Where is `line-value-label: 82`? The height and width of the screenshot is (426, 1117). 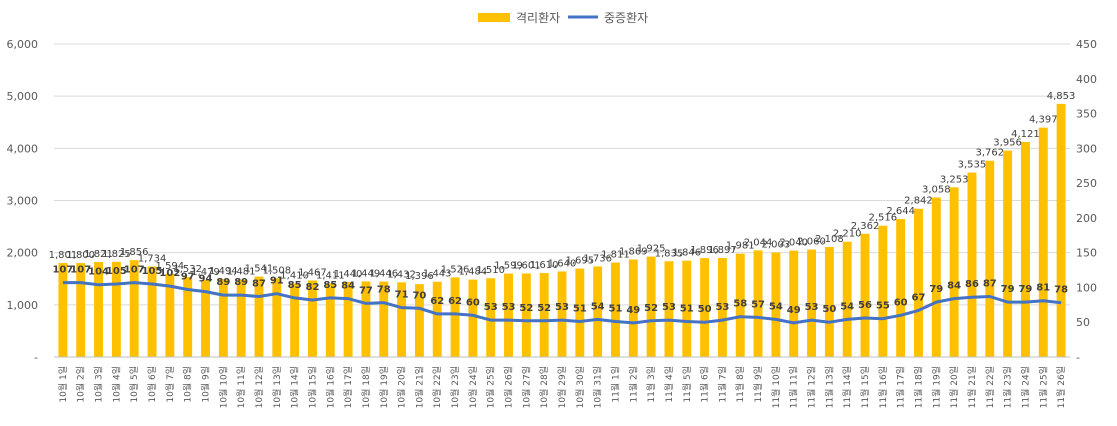 line-value-label: 82 is located at coordinates (312, 287).